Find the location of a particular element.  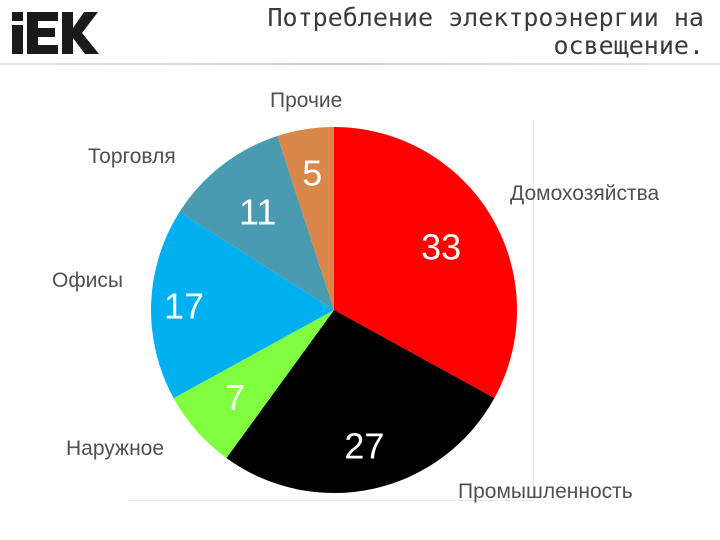

pie-category-label-3: Офисы is located at coordinates (87, 280).